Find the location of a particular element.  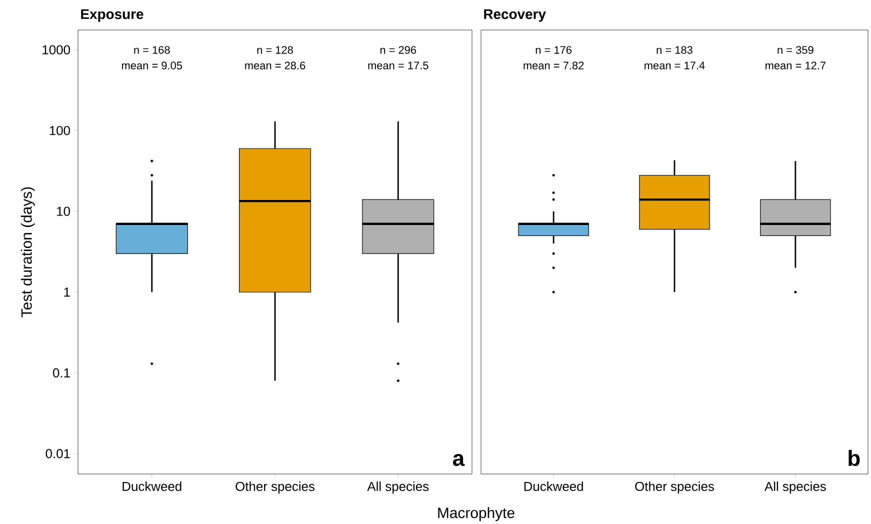

annotation: mean = 17.4 is located at coordinates (674, 66).